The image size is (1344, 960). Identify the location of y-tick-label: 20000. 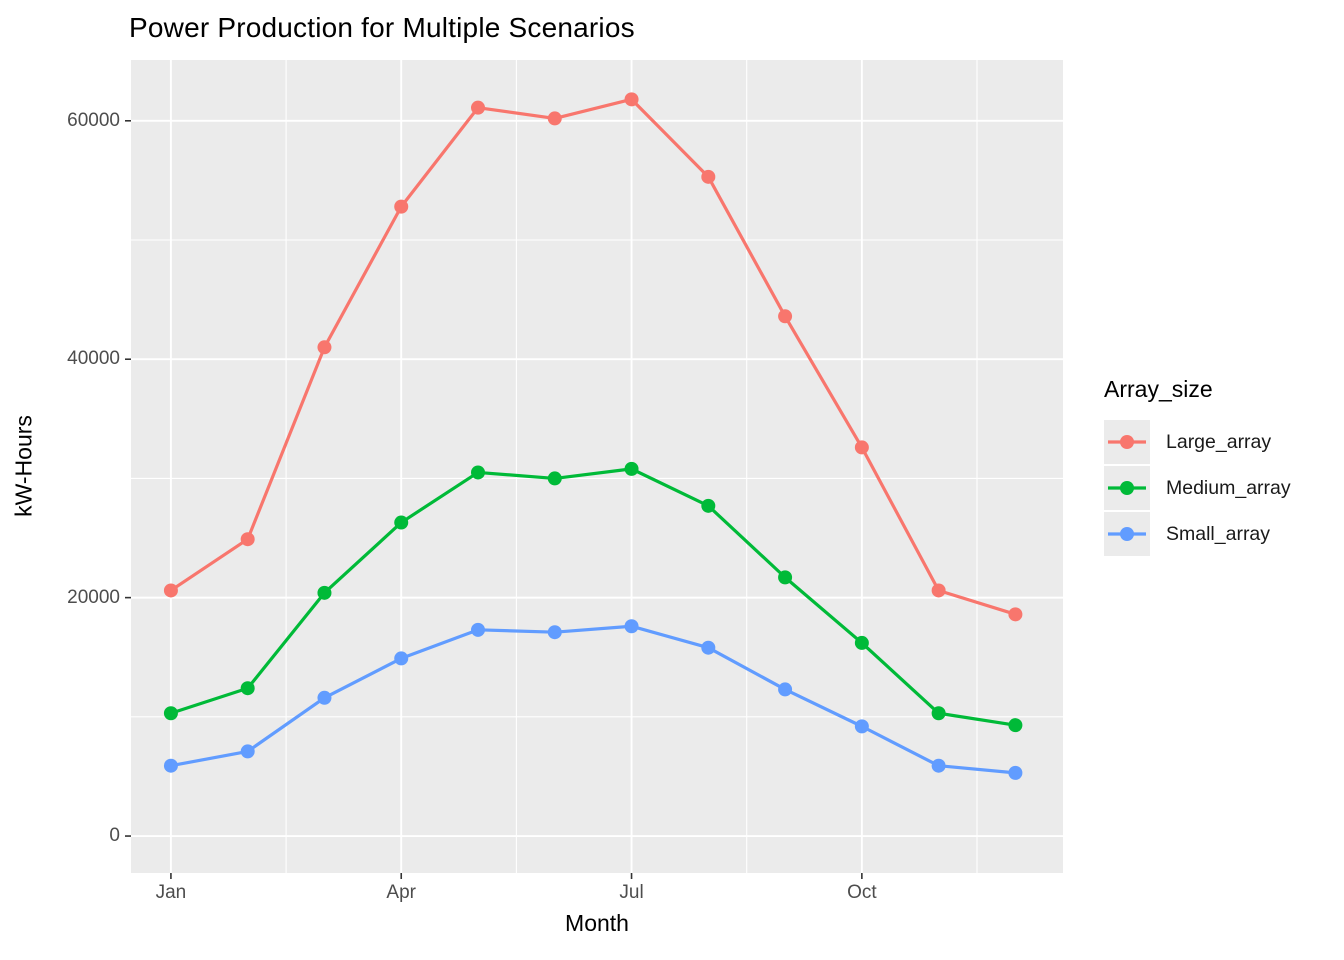
(93, 597).